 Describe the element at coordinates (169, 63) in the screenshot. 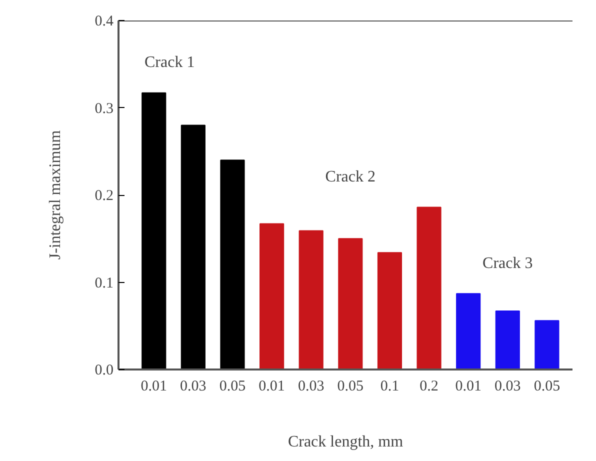

I see `series-label: Crack 1` at that location.